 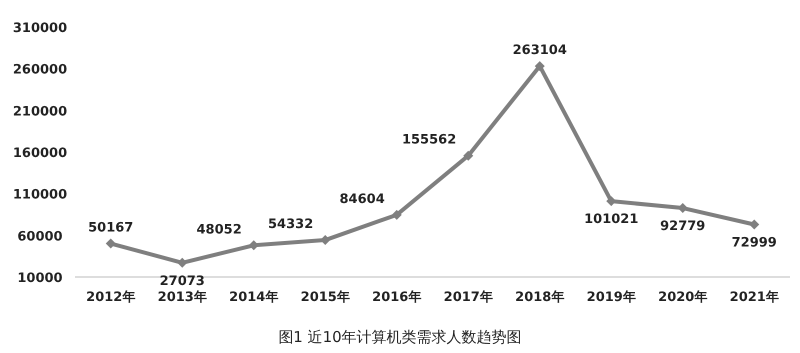 What do you see at coordinates (40, 112) in the screenshot?
I see `y-tick-label: 210000` at bounding box center [40, 112].